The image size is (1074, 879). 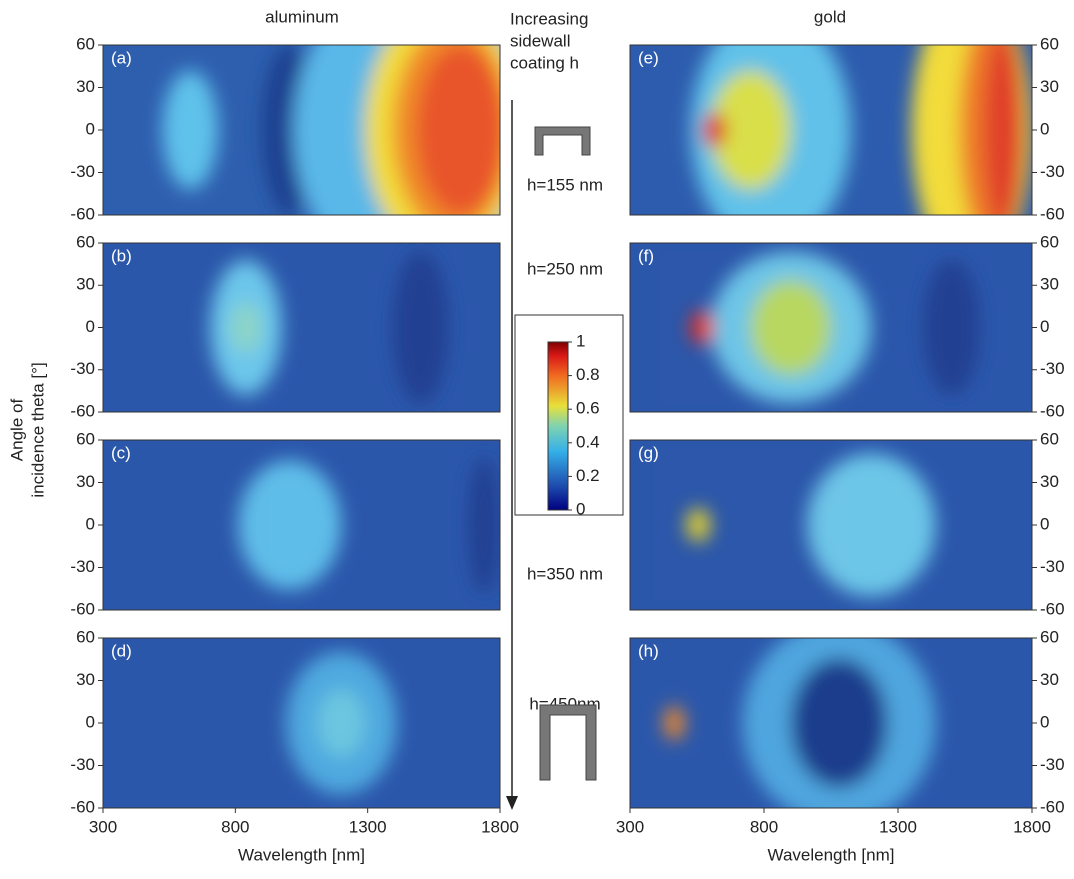 I want to click on column-title: aluminum, so click(x=302, y=16).